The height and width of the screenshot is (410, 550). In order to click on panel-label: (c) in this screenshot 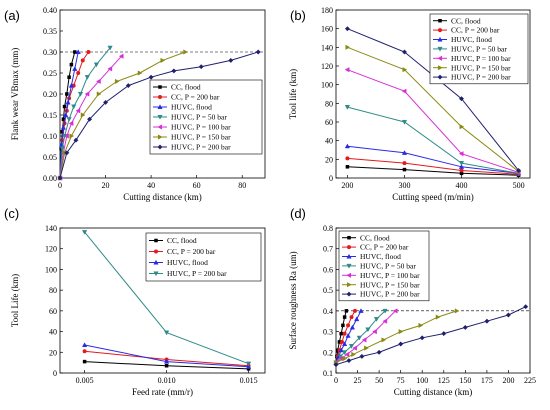, I will do `click(11, 213)`.